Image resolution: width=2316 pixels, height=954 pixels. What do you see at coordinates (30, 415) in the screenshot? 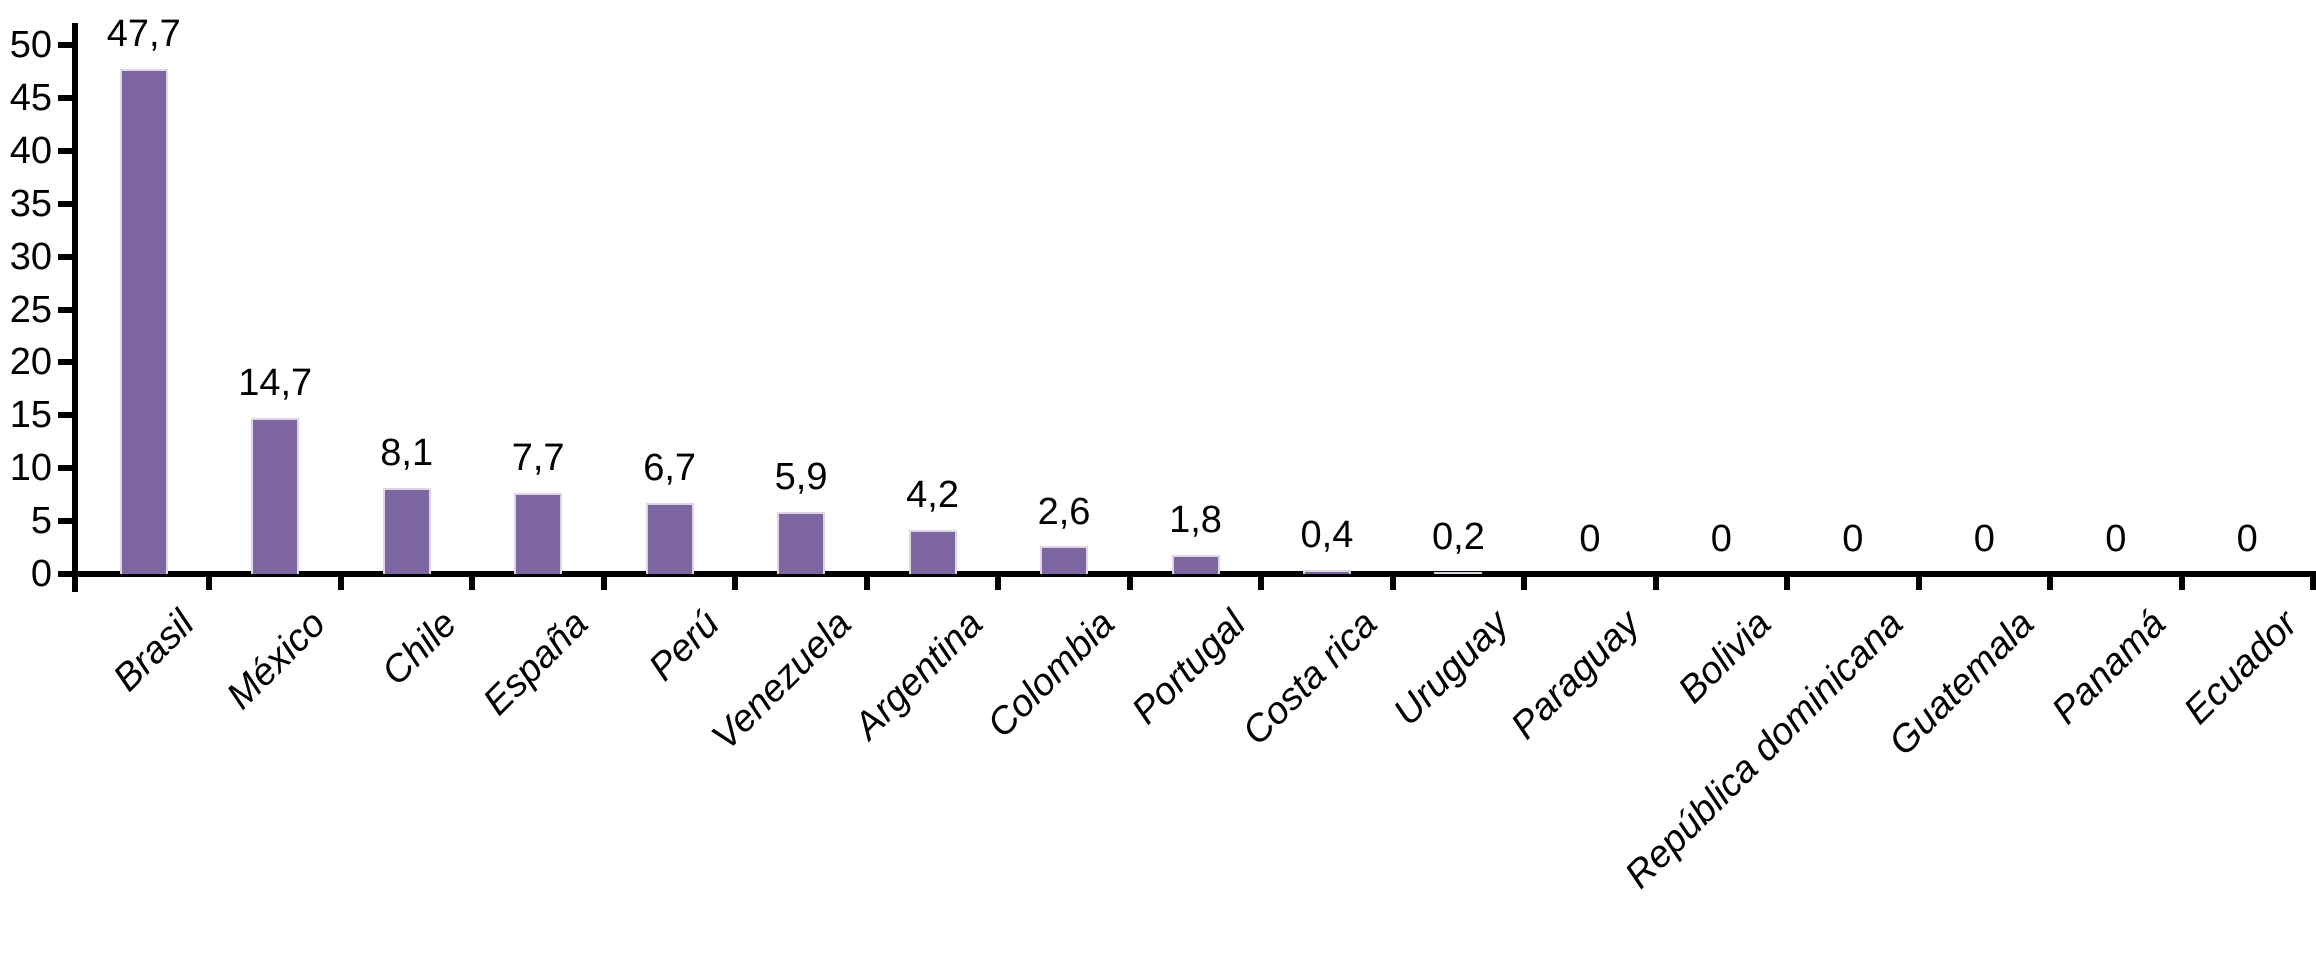
I see `y-axis-tick-label: 15` at bounding box center [30, 415].